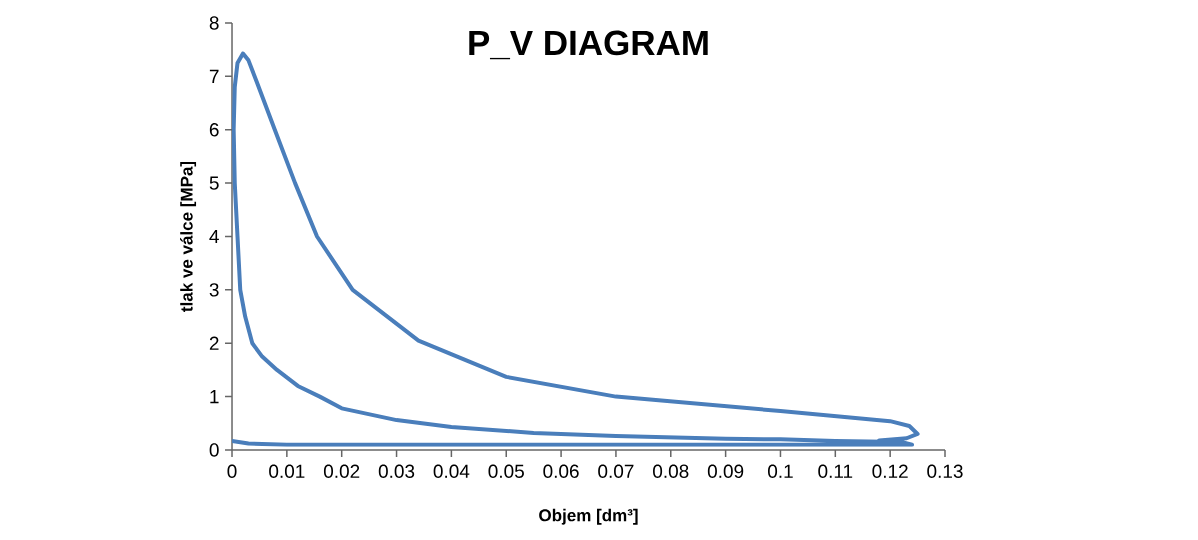  What do you see at coordinates (890, 471) in the screenshot?
I see `x-tick-label: 0.12` at bounding box center [890, 471].